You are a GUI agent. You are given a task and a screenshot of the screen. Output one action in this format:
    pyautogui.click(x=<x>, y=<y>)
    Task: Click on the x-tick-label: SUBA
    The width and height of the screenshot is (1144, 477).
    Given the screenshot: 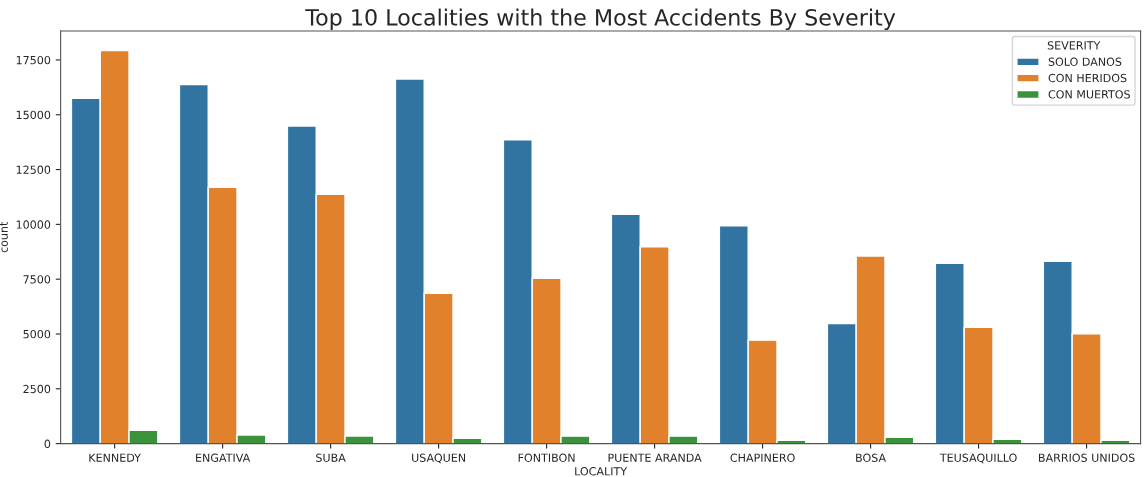 What is the action you would take?
    pyautogui.click(x=331, y=457)
    